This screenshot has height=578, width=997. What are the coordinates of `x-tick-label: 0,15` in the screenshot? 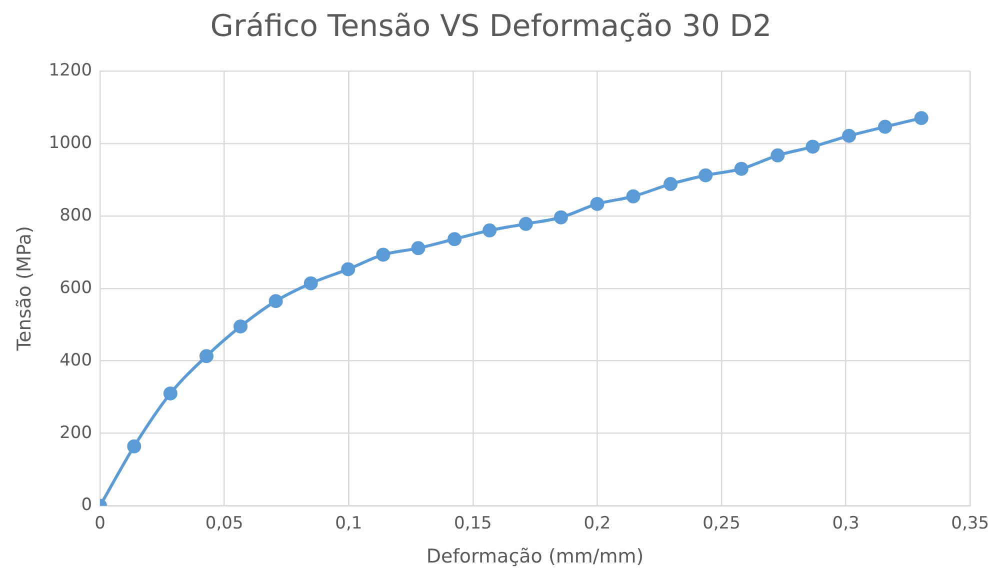 It's located at (473, 523).